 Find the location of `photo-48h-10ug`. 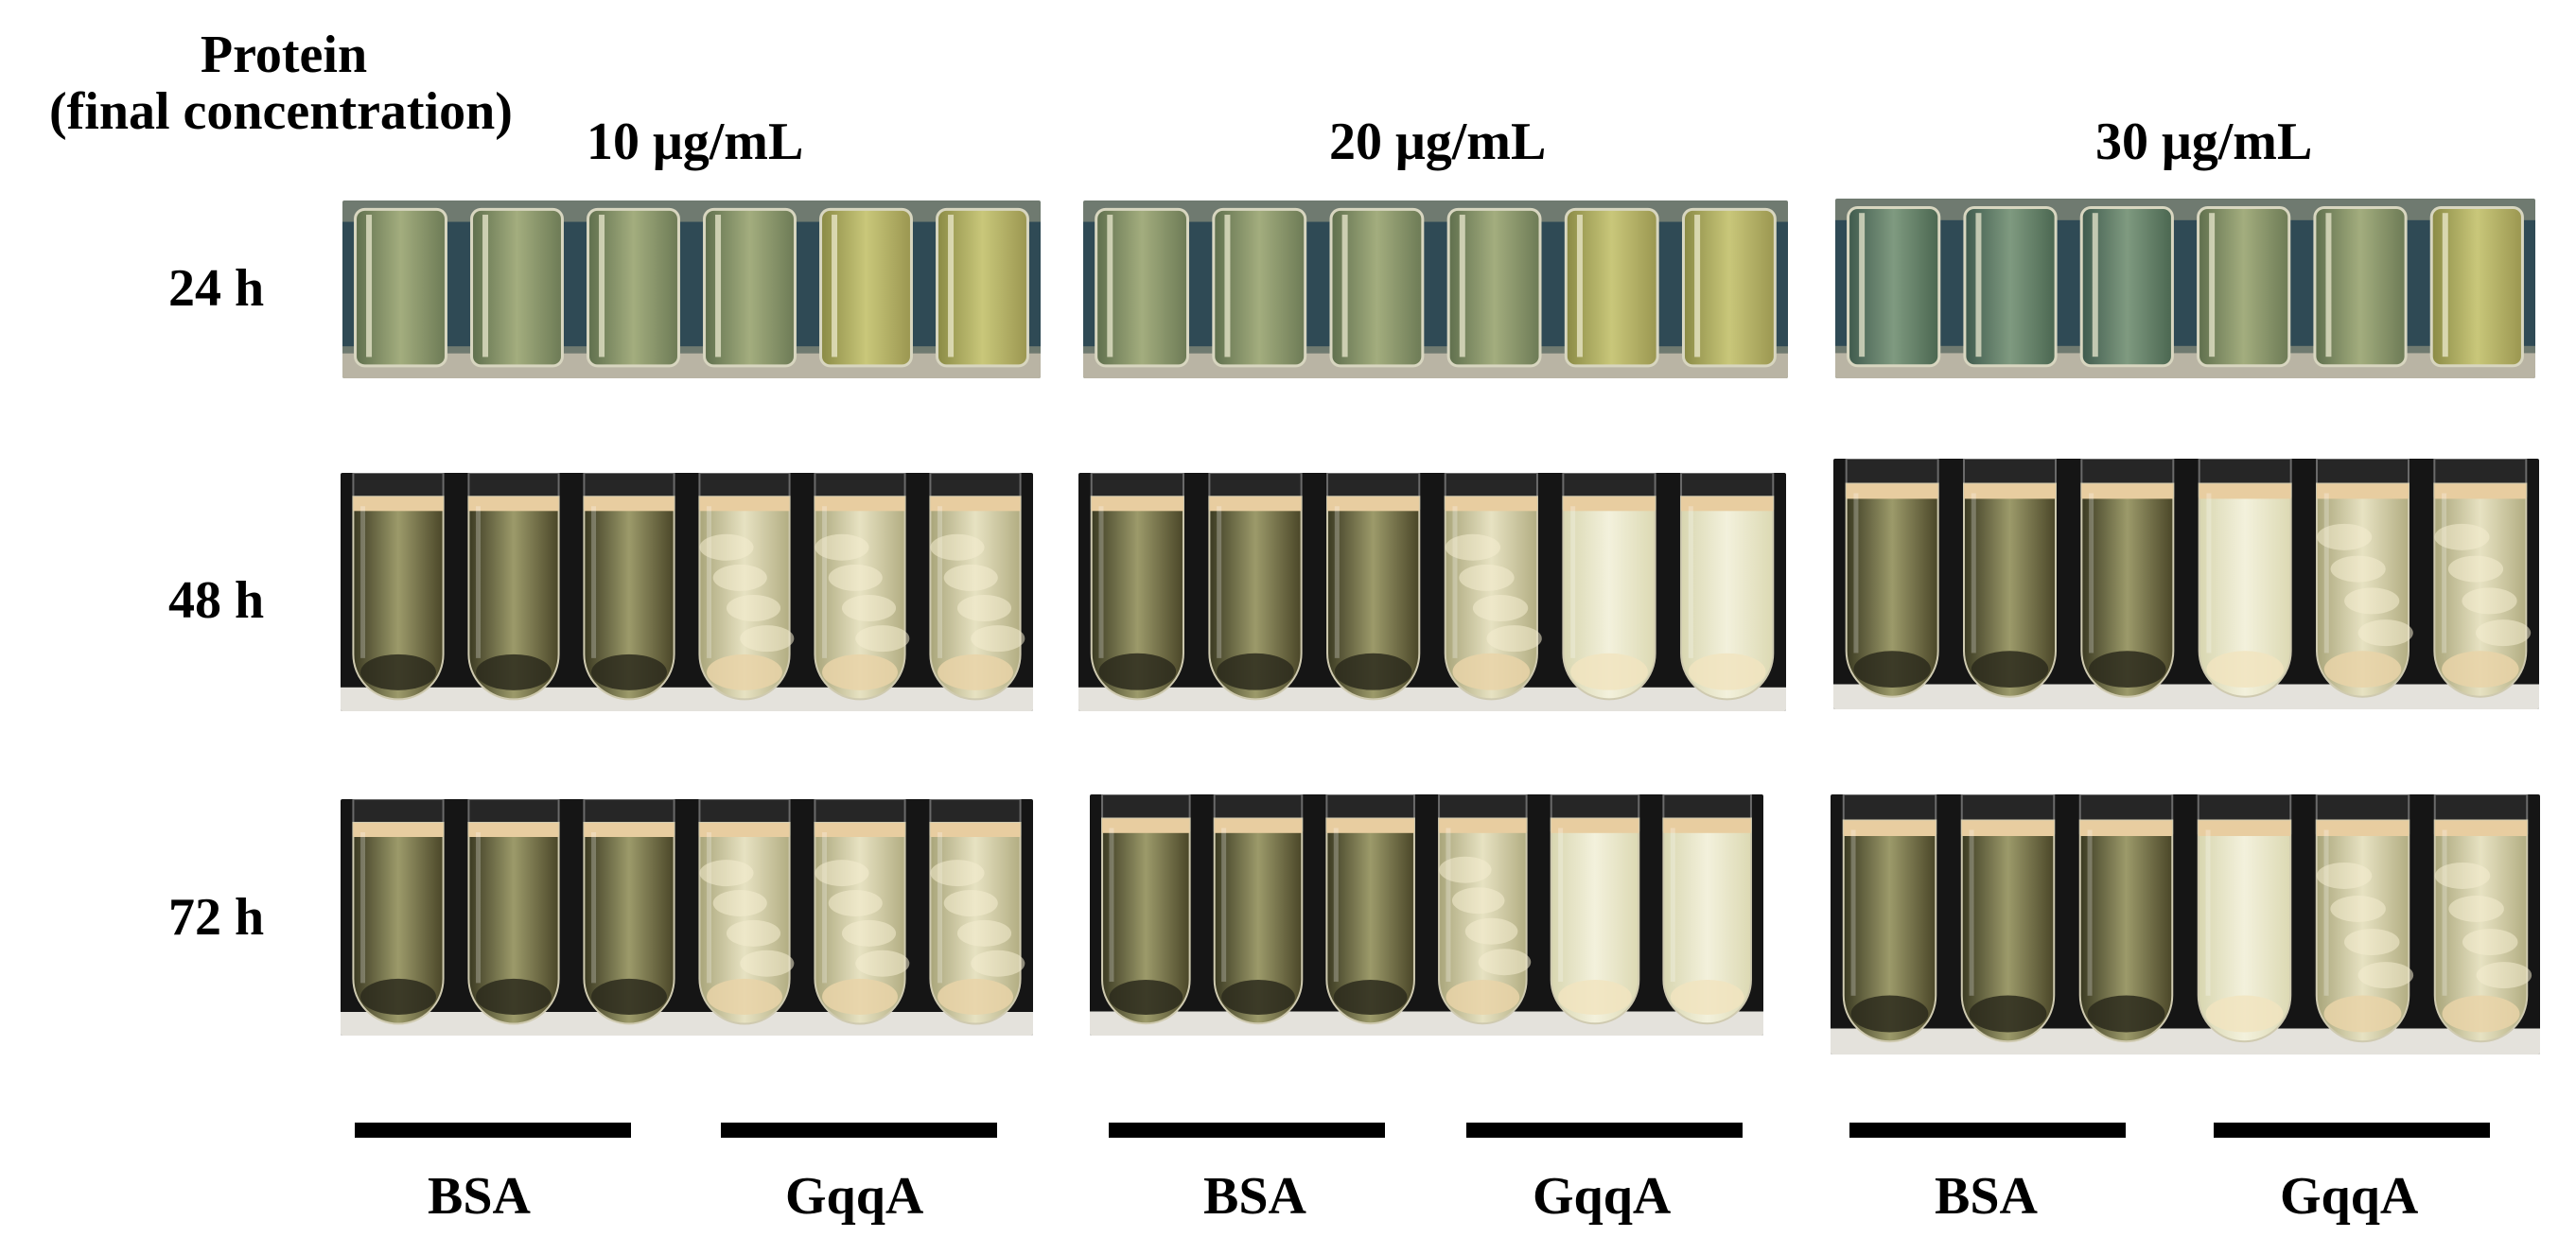

photo-48h-10ug is located at coordinates (687, 592).